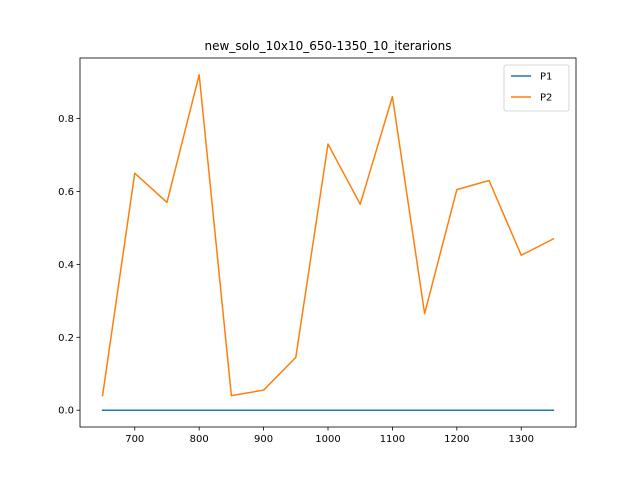  What do you see at coordinates (328, 46) in the screenshot?
I see `chart-title: new_solo_10x10_650-1350_10_iterarions` at bounding box center [328, 46].